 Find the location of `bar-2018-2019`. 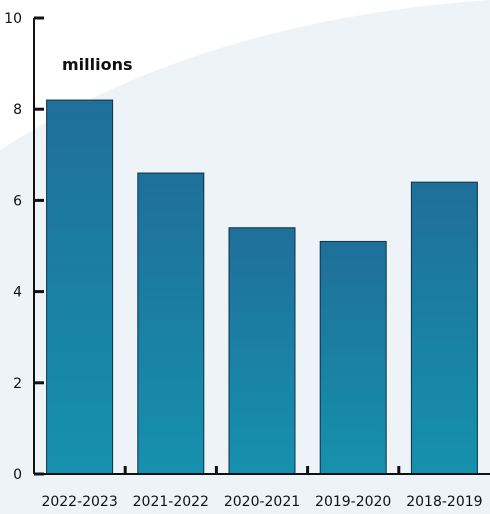

bar-2018-2019 is located at coordinates (444, 328).